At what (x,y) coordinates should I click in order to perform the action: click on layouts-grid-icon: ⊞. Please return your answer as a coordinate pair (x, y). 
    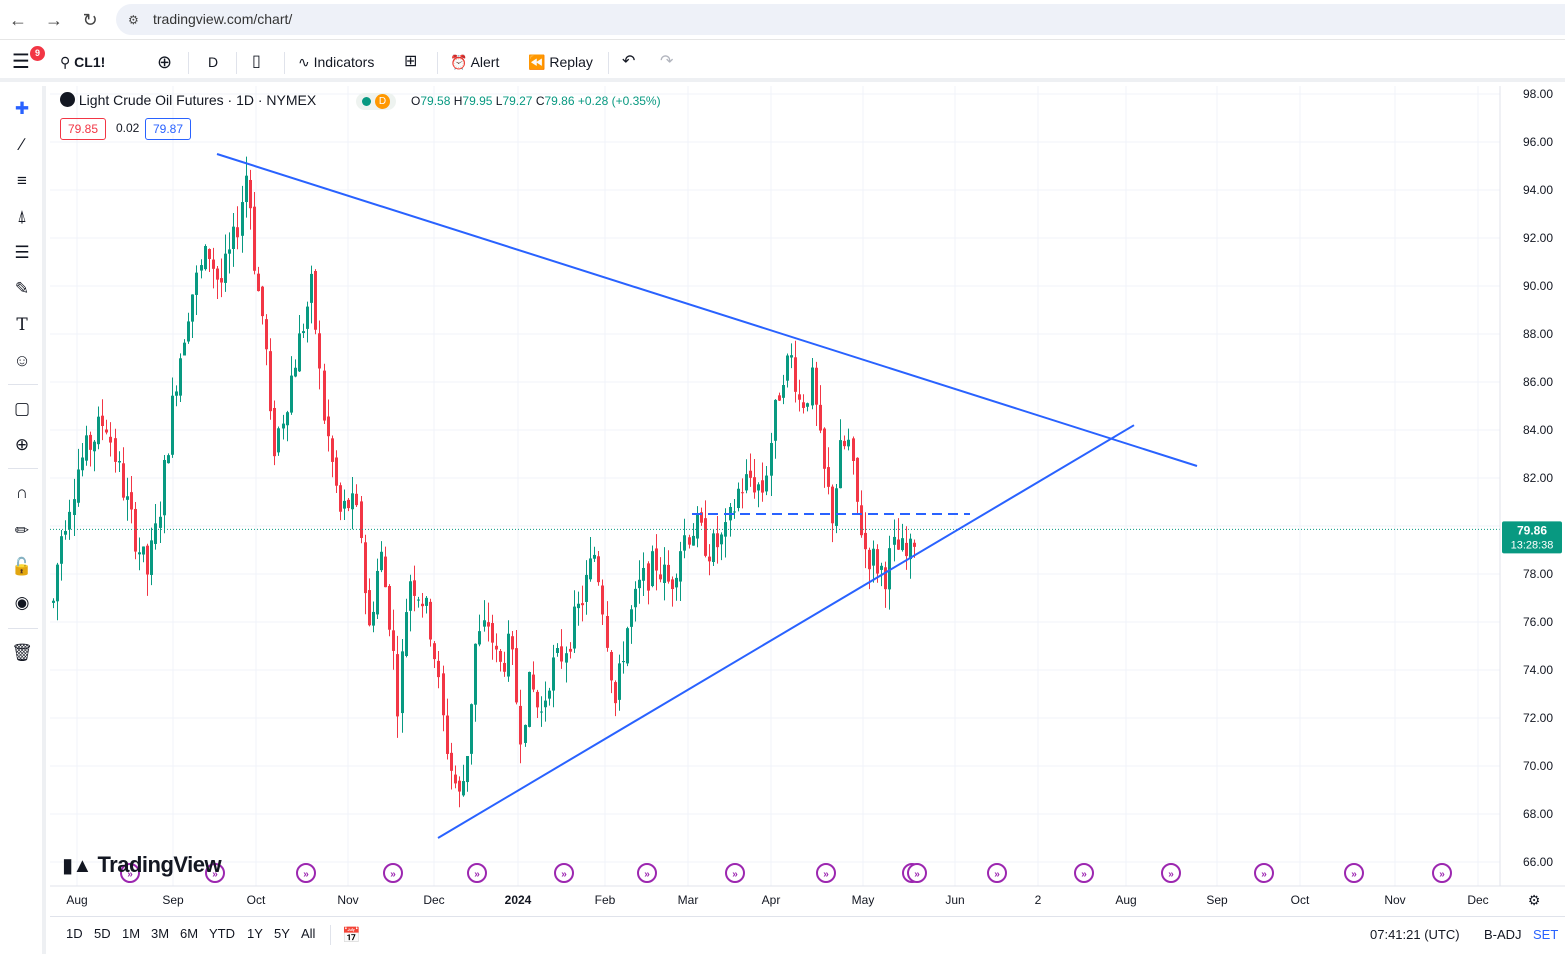
    Looking at the image, I should click on (411, 61).